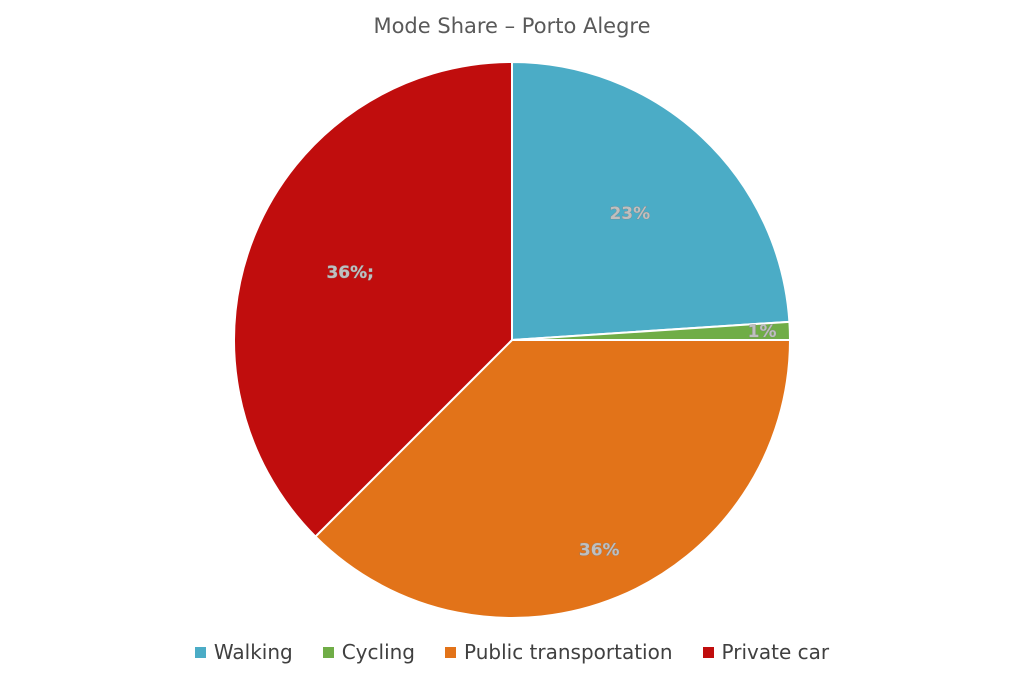  I want to click on legend-item-cycling: Cycling, so click(368, 652).